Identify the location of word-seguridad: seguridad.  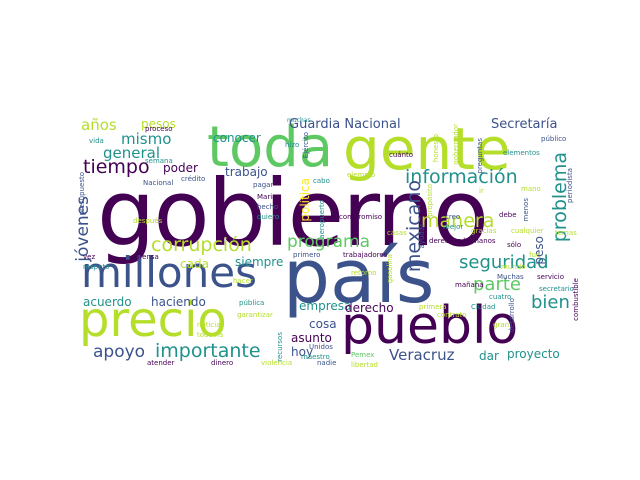
(504, 262).